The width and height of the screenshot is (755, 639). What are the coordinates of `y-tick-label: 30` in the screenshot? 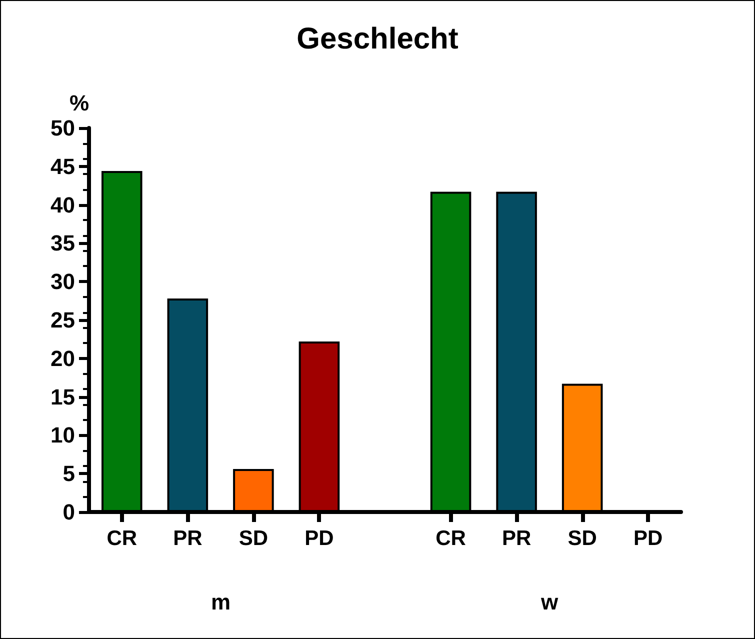 It's located at (62, 281).